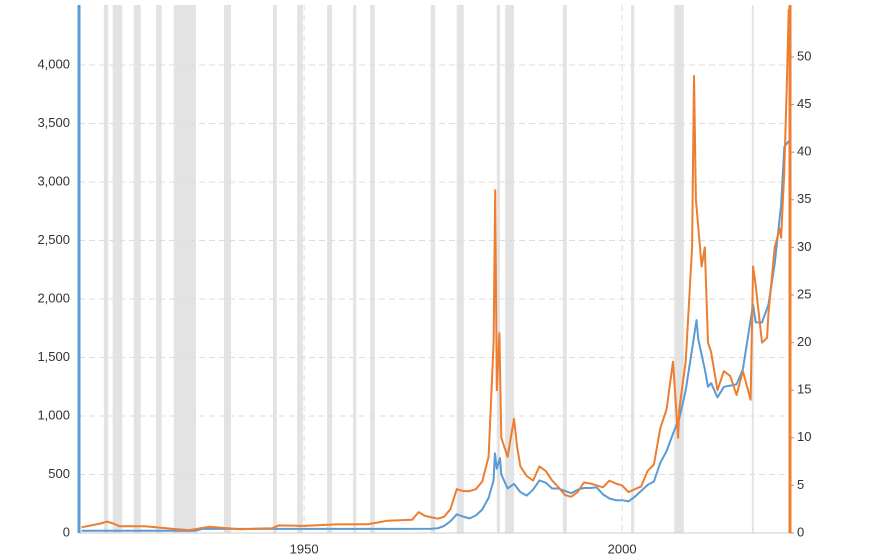 The height and width of the screenshot is (560, 888). I want to click on y-tick-label: 2,500, so click(53, 239).